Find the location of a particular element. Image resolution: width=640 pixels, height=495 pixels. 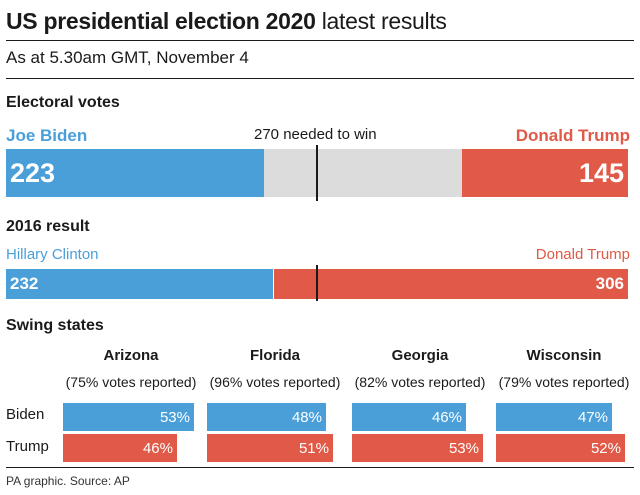

swing-state-name: Florida is located at coordinates (274, 355).